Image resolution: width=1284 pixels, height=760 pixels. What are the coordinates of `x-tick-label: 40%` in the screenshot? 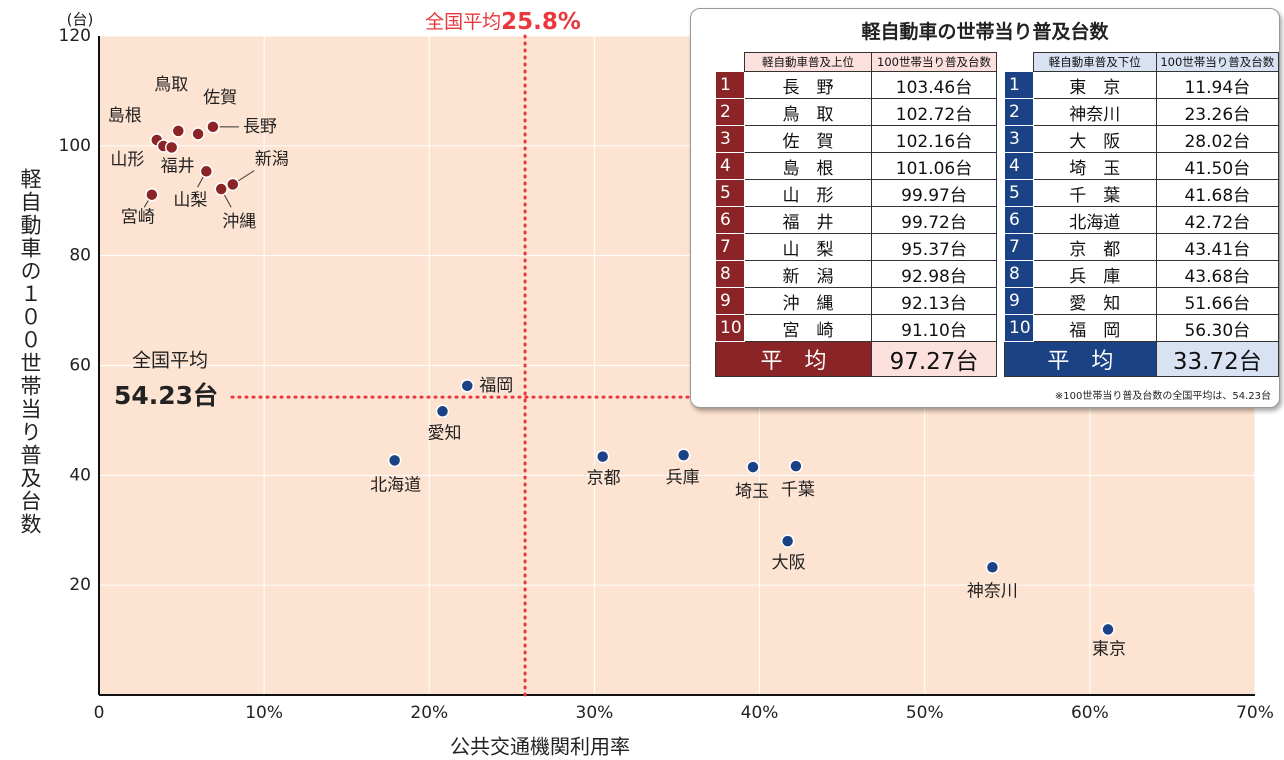 It's located at (760, 713).